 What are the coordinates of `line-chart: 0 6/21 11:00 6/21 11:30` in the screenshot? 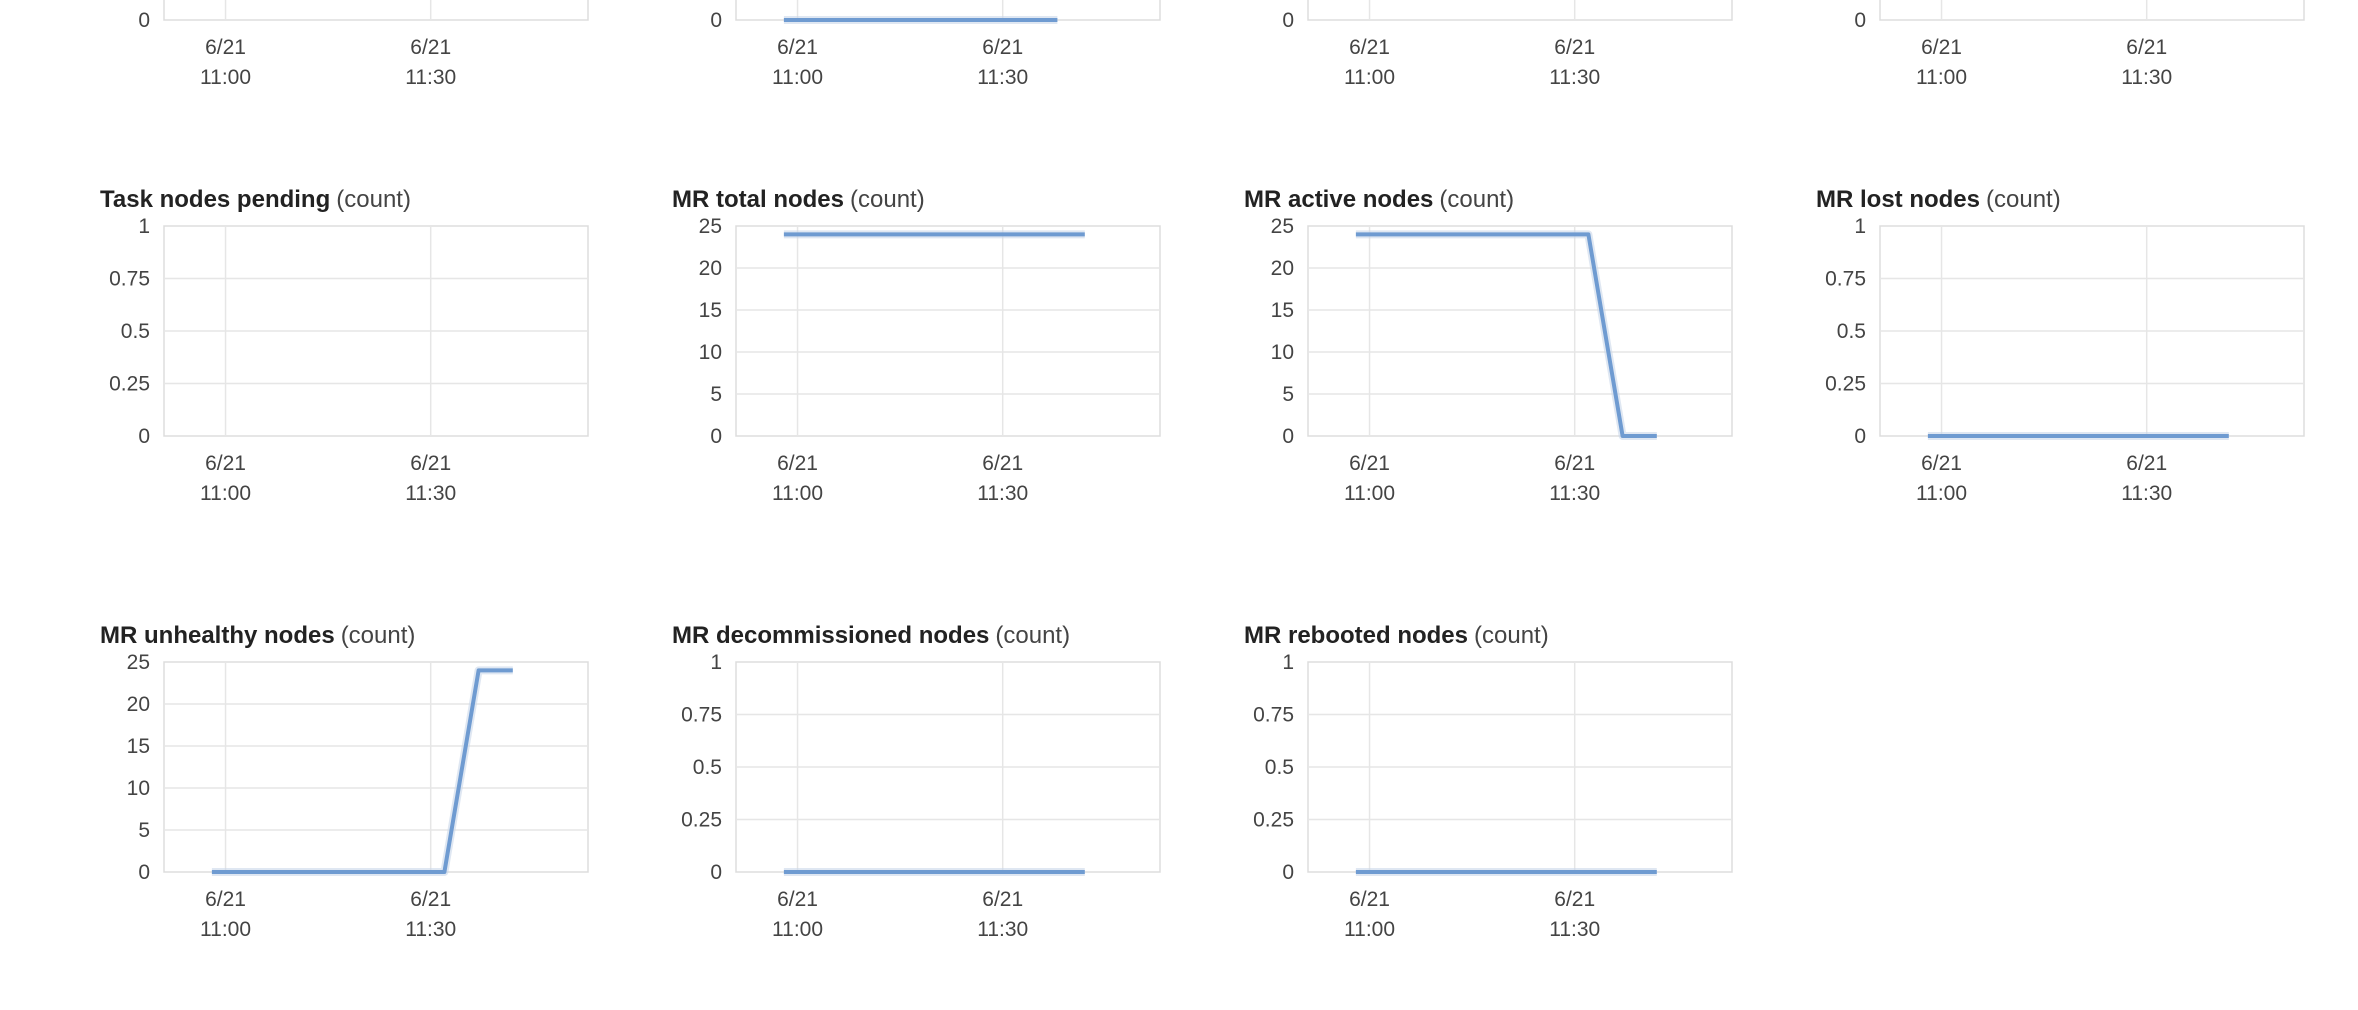 It's located at (935, 44).